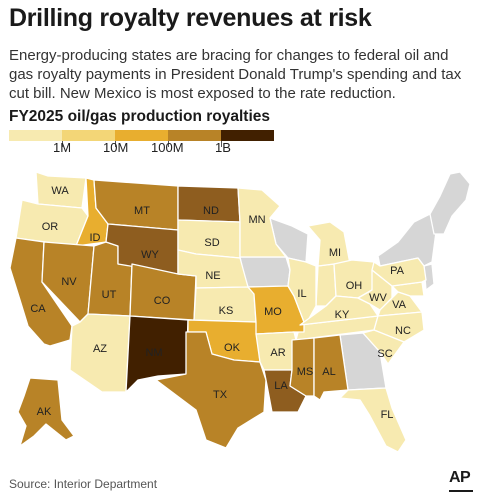 This screenshot has height=500, width=479. What do you see at coordinates (305, 372) in the screenshot?
I see `state-label-ms: MS` at bounding box center [305, 372].